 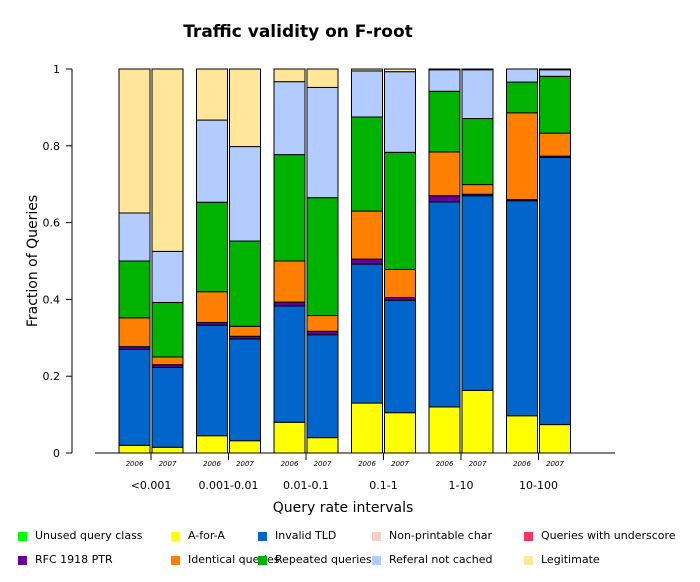 What do you see at coordinates (56, 453) in the screenshot?
I see `y-tick-label: 0` at bounding box center [56, 453].